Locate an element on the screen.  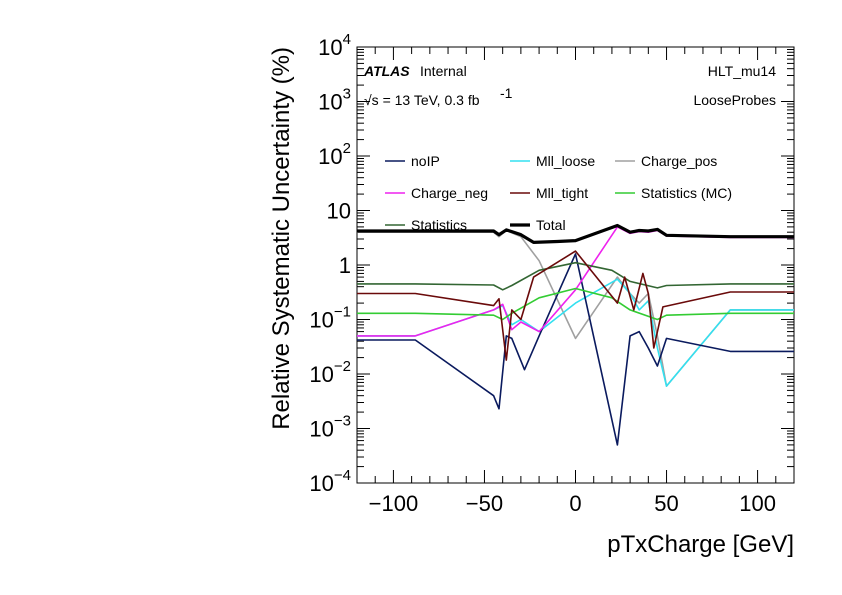
y-tick-label: 10² is located at coordinates (334, 154).